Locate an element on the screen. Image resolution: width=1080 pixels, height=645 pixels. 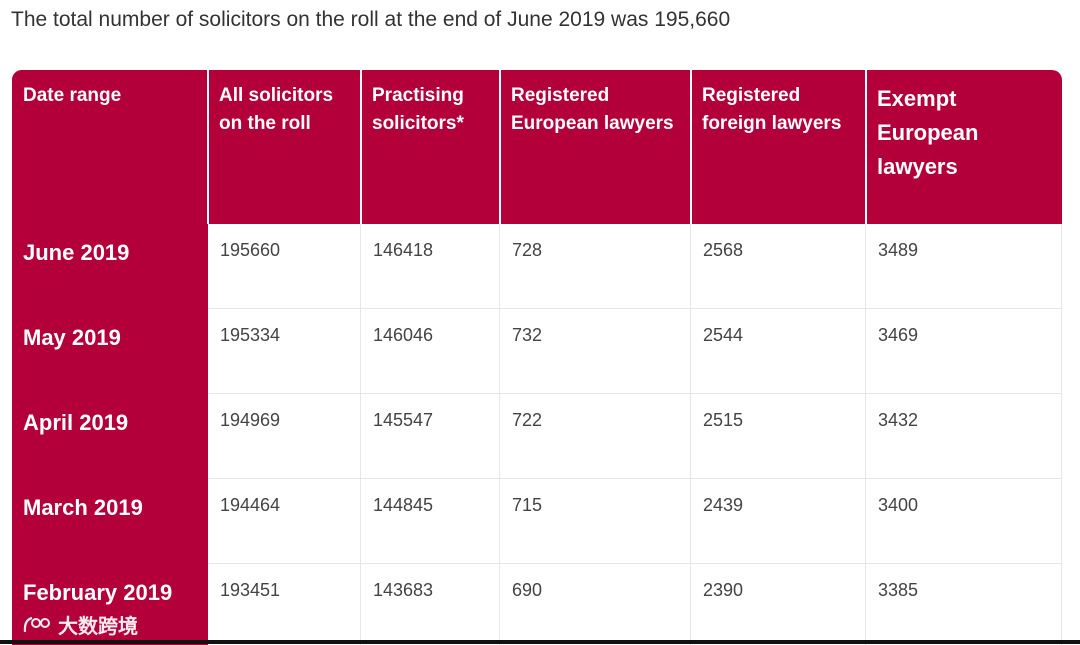
table-cell: 146418 is located at coordinates (430, 266).